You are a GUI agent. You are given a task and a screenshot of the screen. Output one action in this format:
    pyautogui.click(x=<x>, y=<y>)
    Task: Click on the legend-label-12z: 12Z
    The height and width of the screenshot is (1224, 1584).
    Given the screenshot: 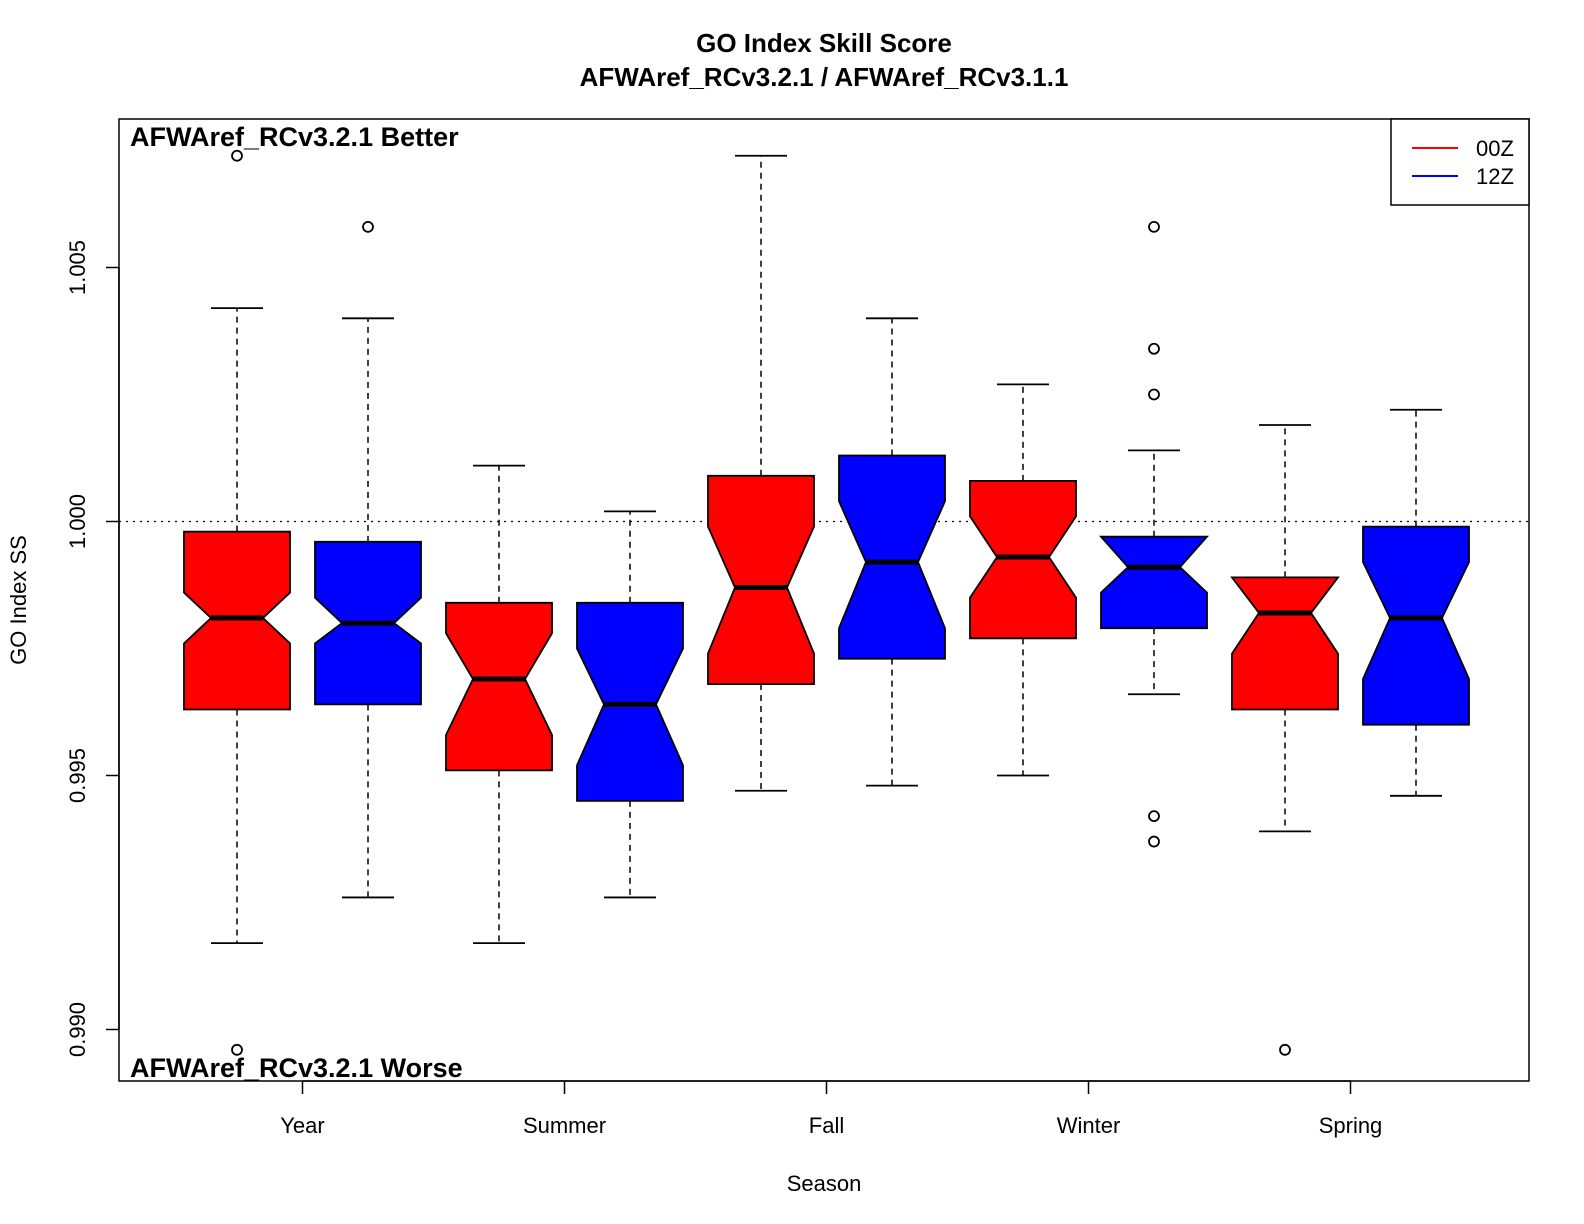 What is the action you would take?
    pyautogui.click(x=1495, y=176)
    